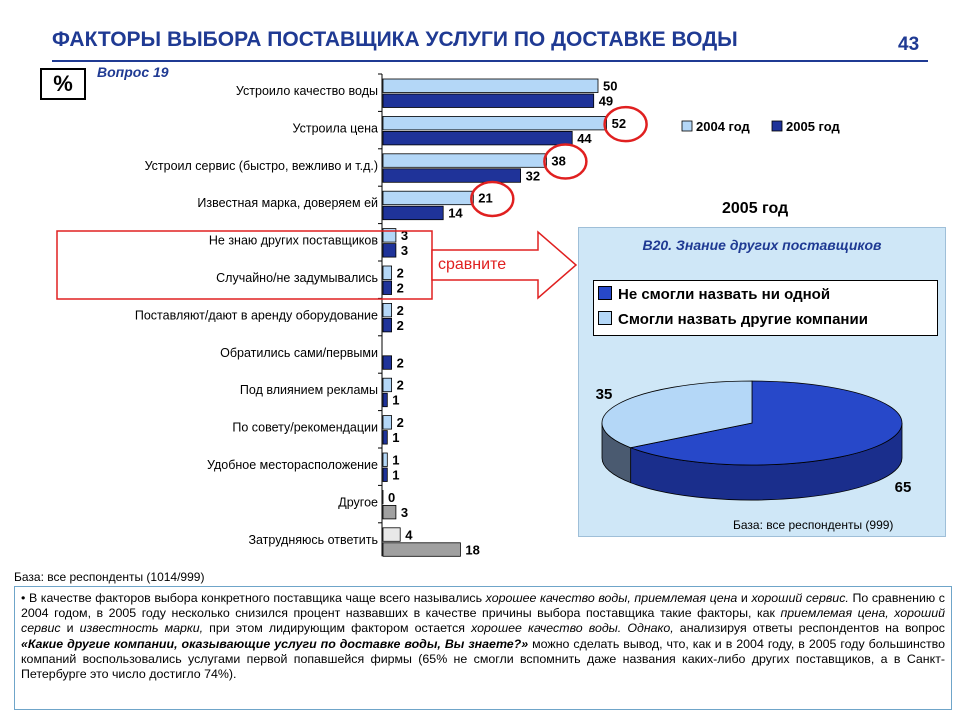 This screenshot has height=720, width=960. Describe the element at coordinates (307, 91) in the screenshot. I see `category-label: Устроило качество воды` at that location.